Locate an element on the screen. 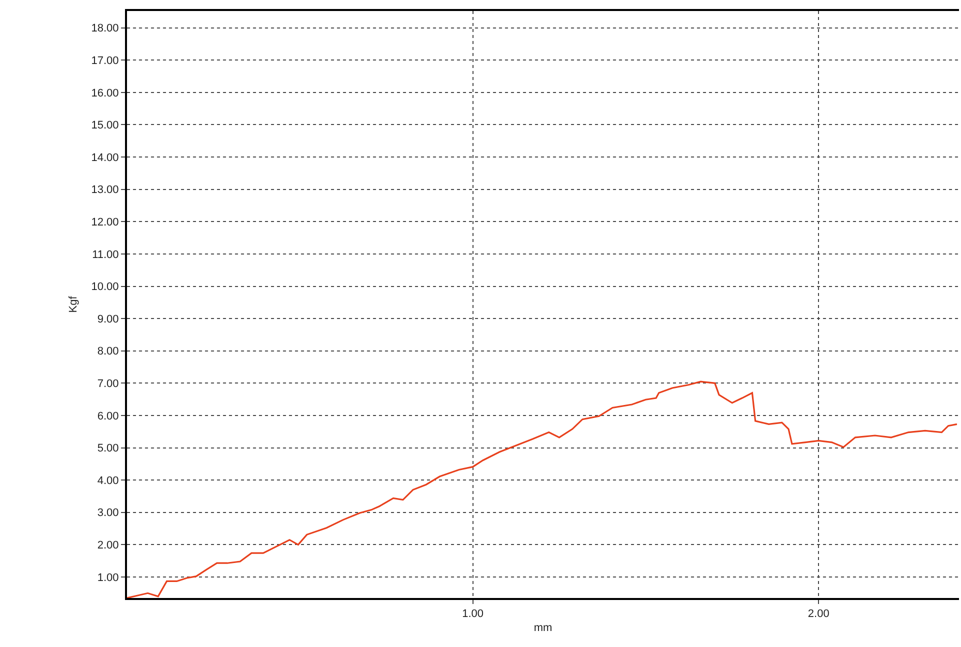  y-tick-label: 17.00 is located at coordinates (105, 60).